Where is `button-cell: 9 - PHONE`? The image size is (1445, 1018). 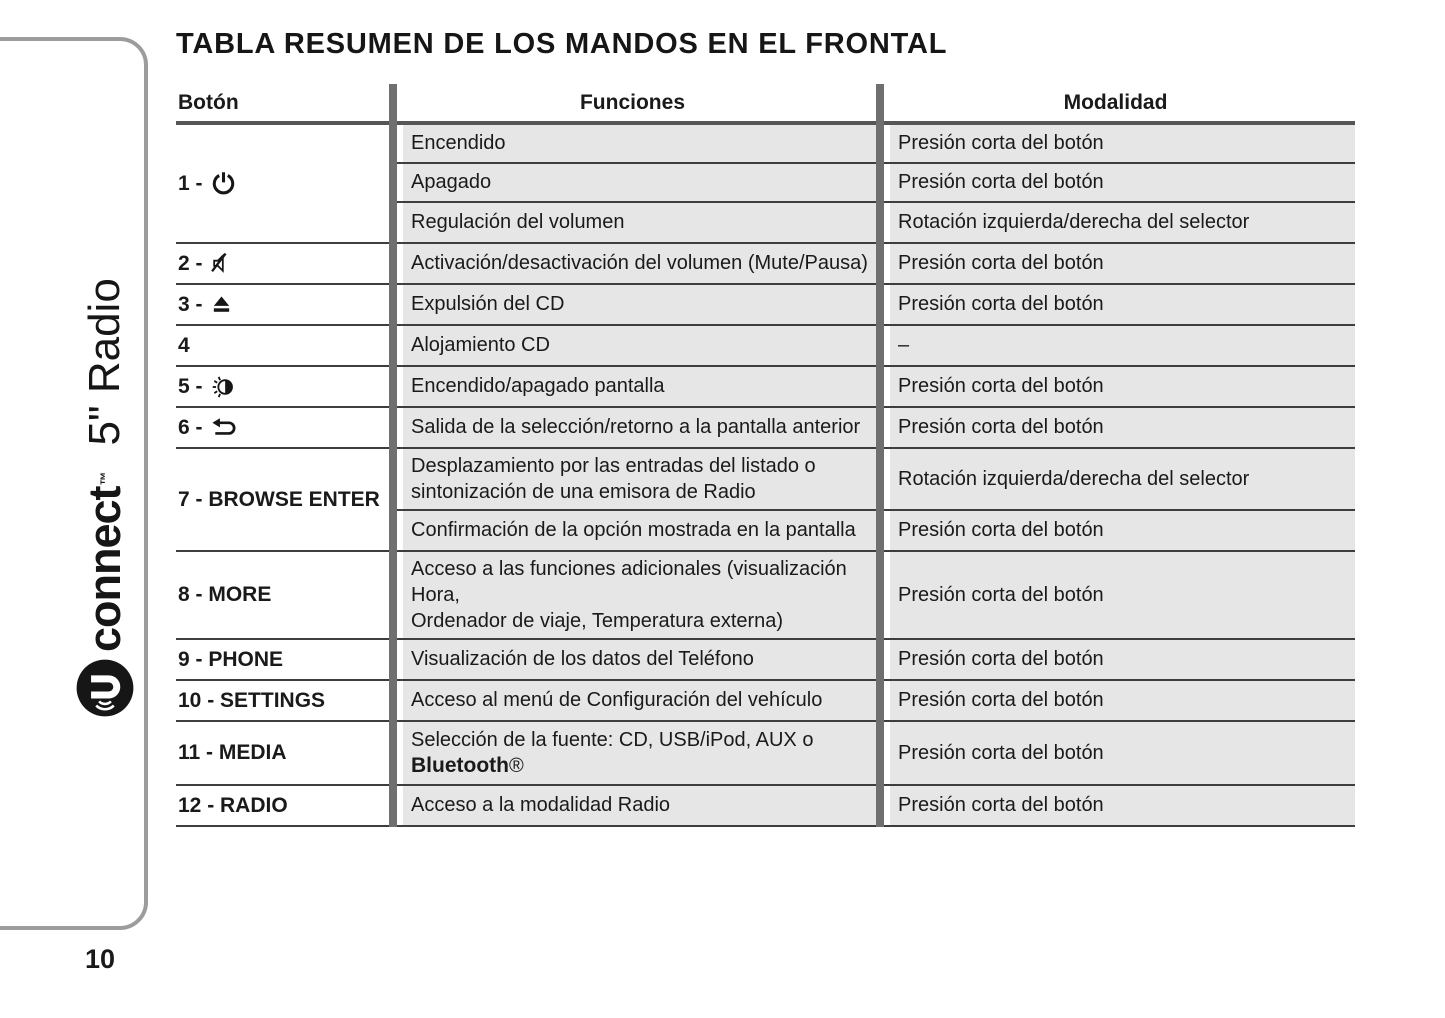 button-cell: 9 - PHONE is located at coordinates (282, 659).